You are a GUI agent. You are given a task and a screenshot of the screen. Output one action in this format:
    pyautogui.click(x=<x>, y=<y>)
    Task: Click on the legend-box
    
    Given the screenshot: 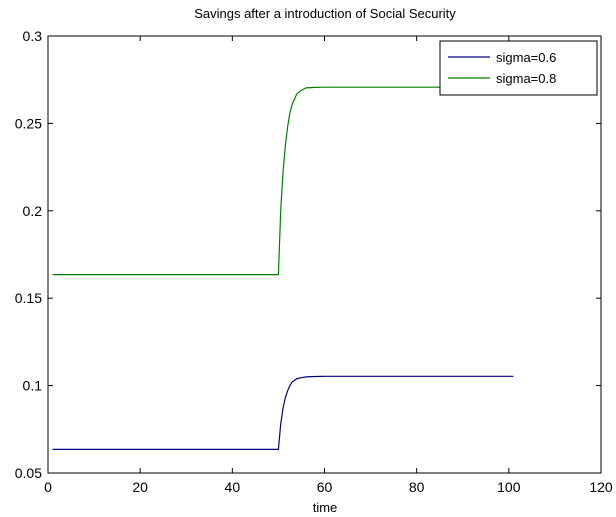 What is the action you would take?
    pyautogui.click(x=518, y=68)
    